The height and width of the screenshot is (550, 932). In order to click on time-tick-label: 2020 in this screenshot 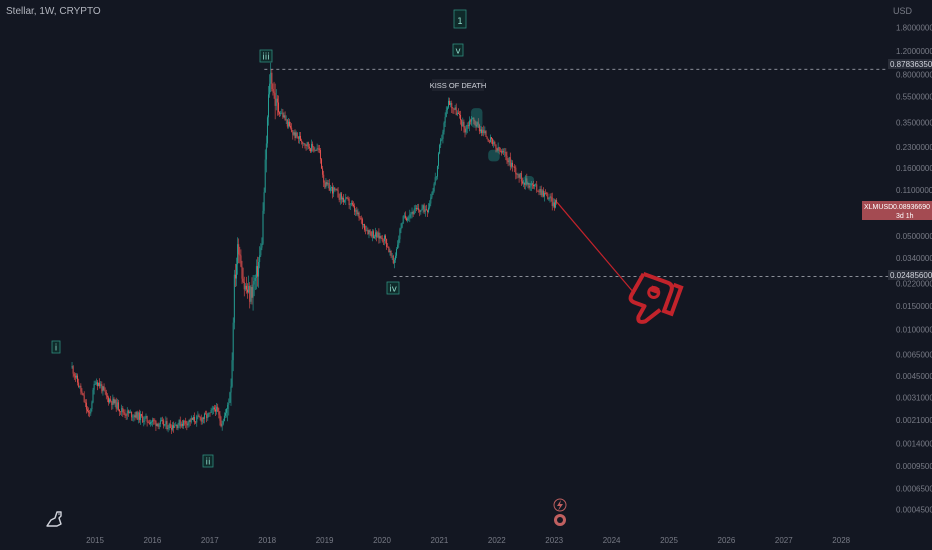, I will do `click(382, 540)`.